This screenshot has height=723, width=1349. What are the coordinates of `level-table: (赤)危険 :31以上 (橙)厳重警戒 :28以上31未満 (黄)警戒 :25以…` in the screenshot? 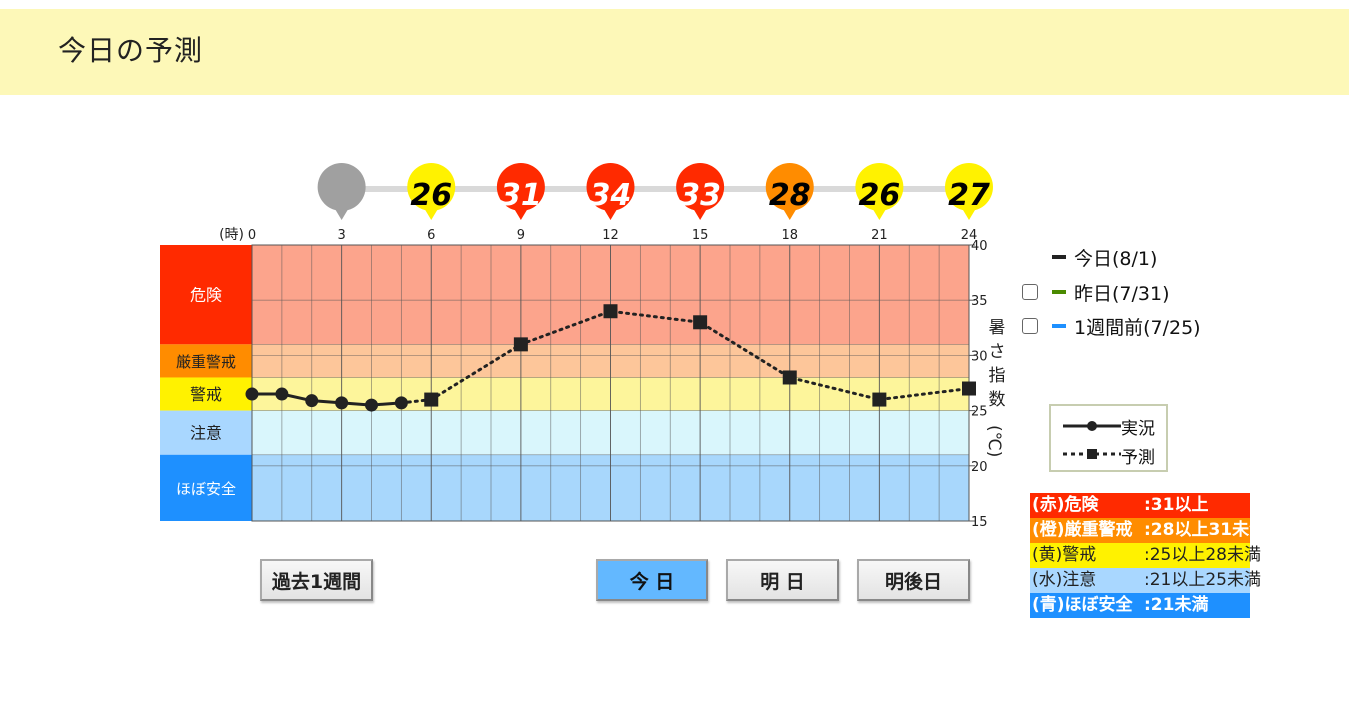 It's located at (1148, 555).